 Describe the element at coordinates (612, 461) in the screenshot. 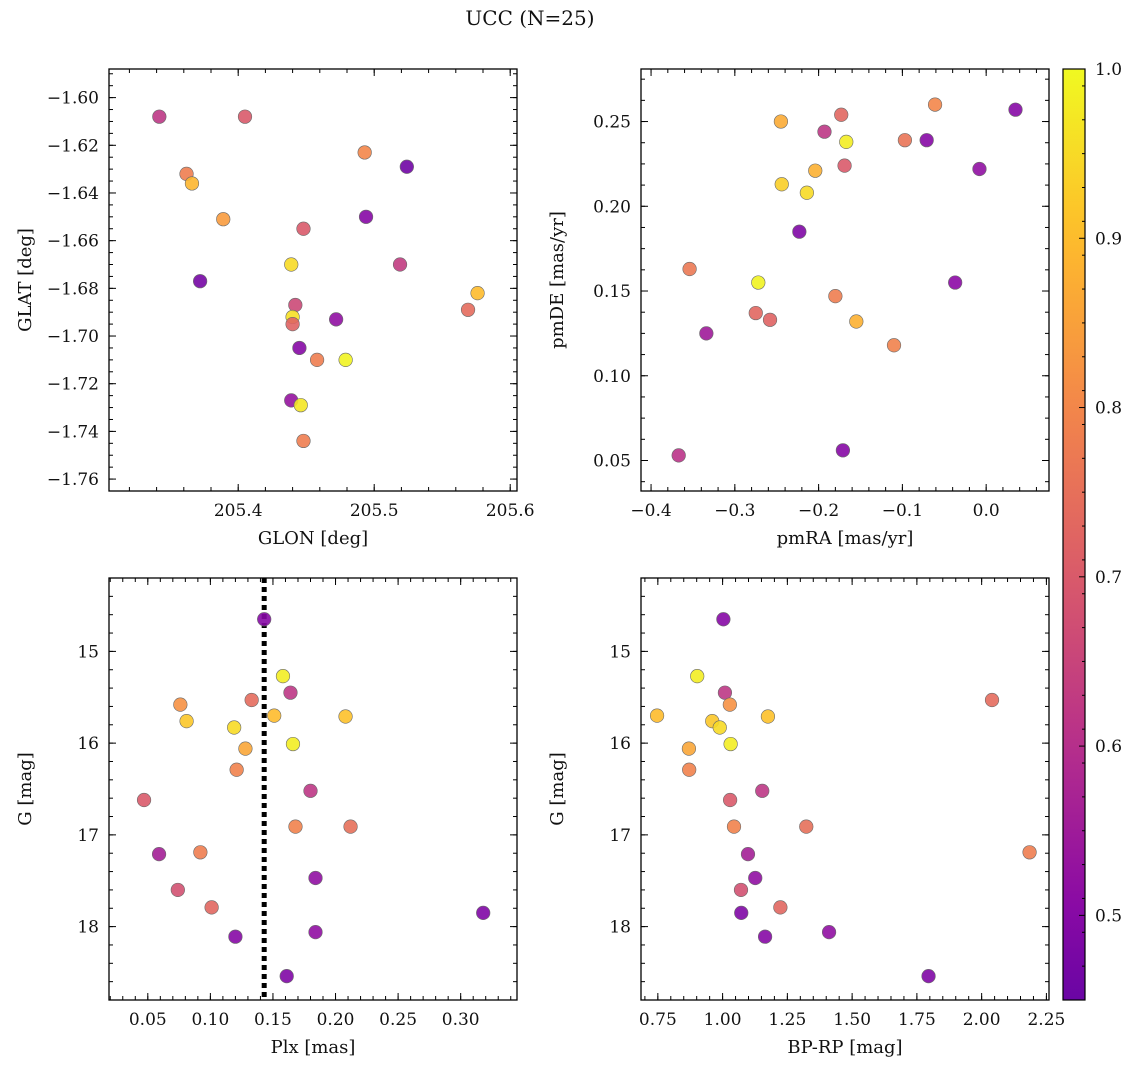

I see `y-tick-label: 0.05` at that location.